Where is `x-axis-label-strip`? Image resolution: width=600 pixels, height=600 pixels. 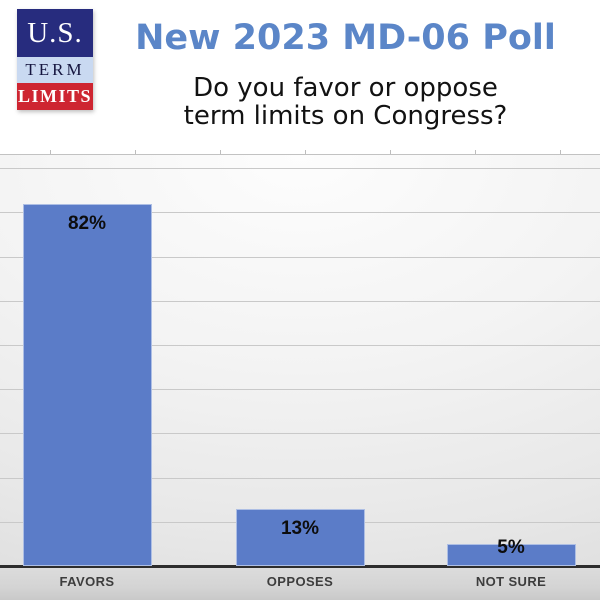 x-axis-label-strip is located at coordinates (300, 583).